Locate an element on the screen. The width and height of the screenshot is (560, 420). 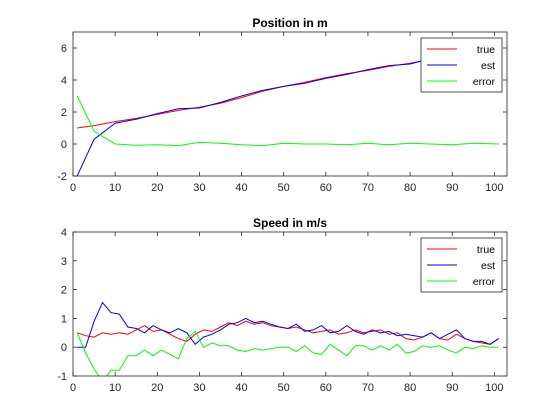
chart-title: Position in m is located at coordinates (289, 23).